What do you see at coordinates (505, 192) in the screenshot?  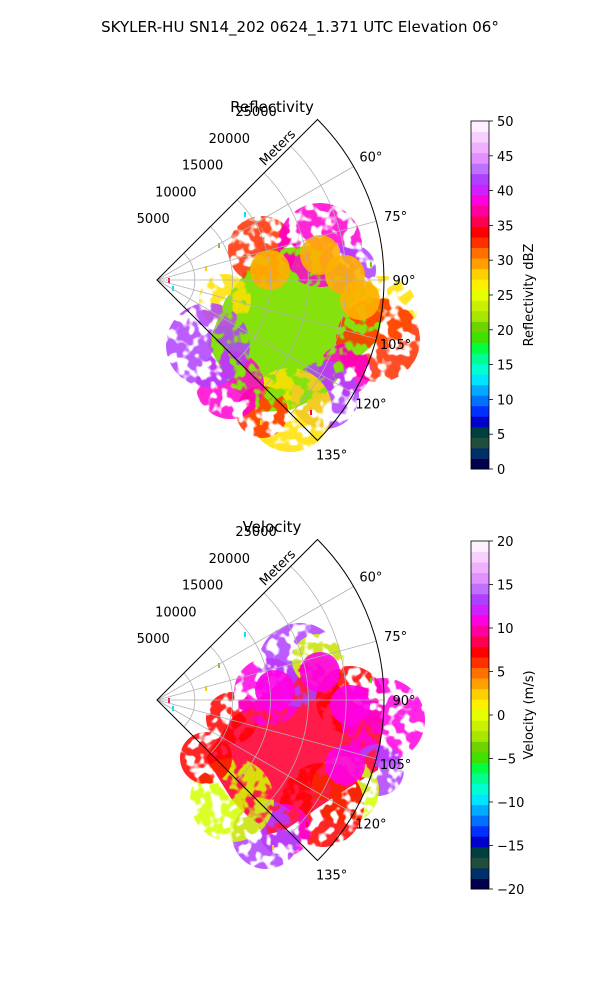 I see `colorbar-tick-label: 40` at bounding box center [505, 192].